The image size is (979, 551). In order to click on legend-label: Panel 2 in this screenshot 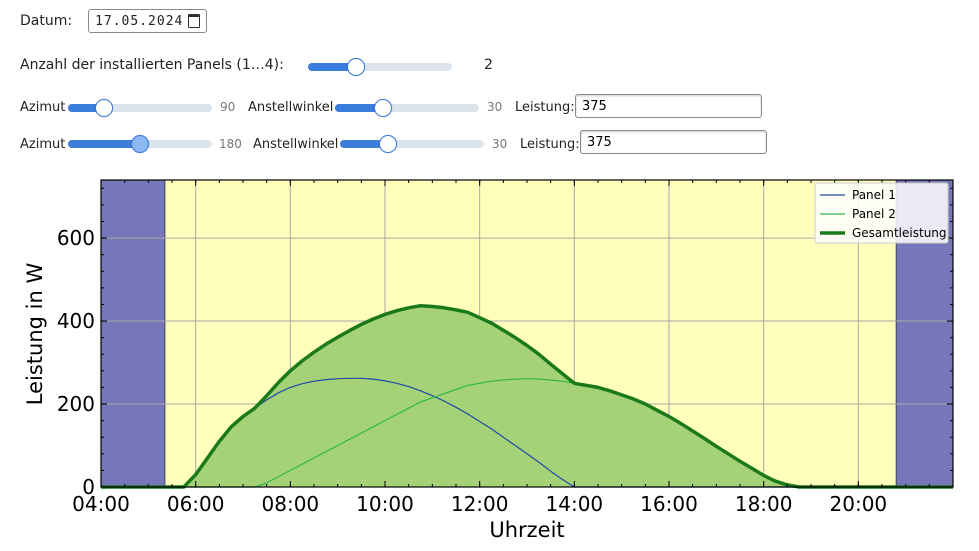, I will do `click(874, 214)`.